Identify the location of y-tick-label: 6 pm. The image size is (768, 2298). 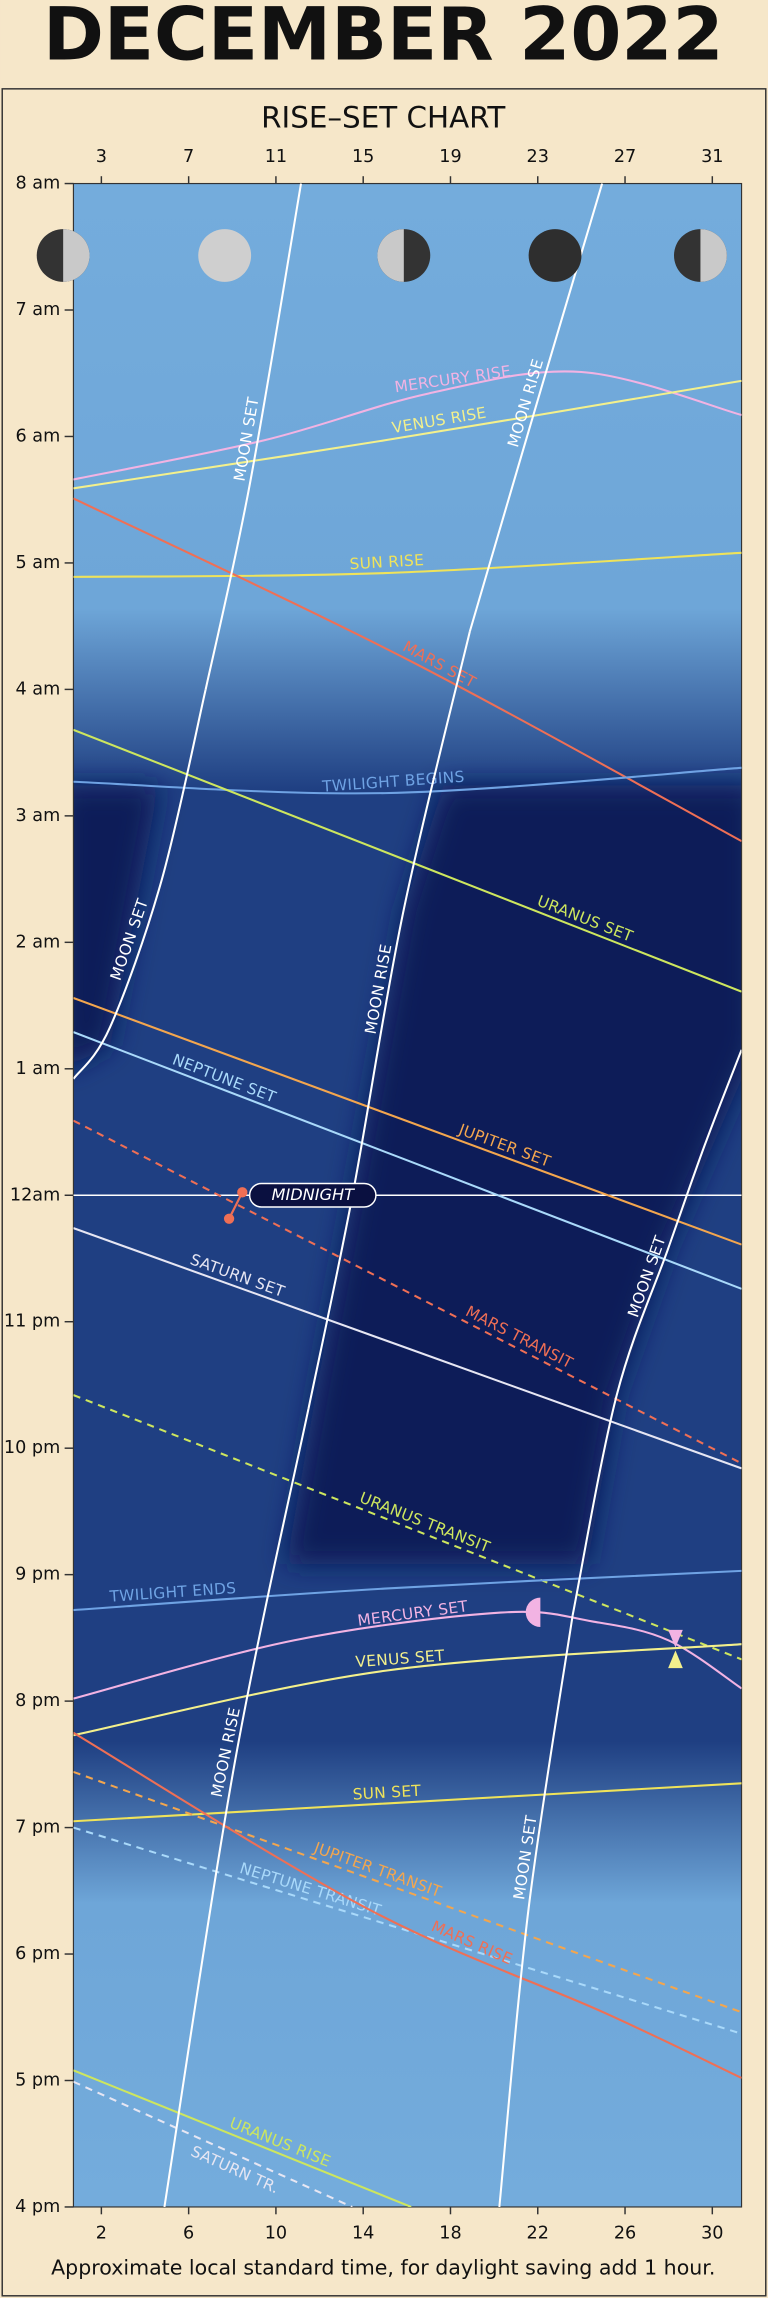
(37, 1954).